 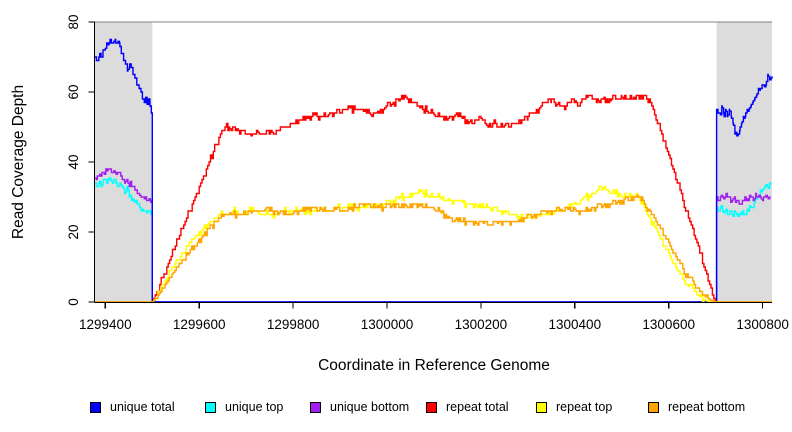 I want to click on y-axis-title: Read Coverage Depth, so click(x=18, y=162).